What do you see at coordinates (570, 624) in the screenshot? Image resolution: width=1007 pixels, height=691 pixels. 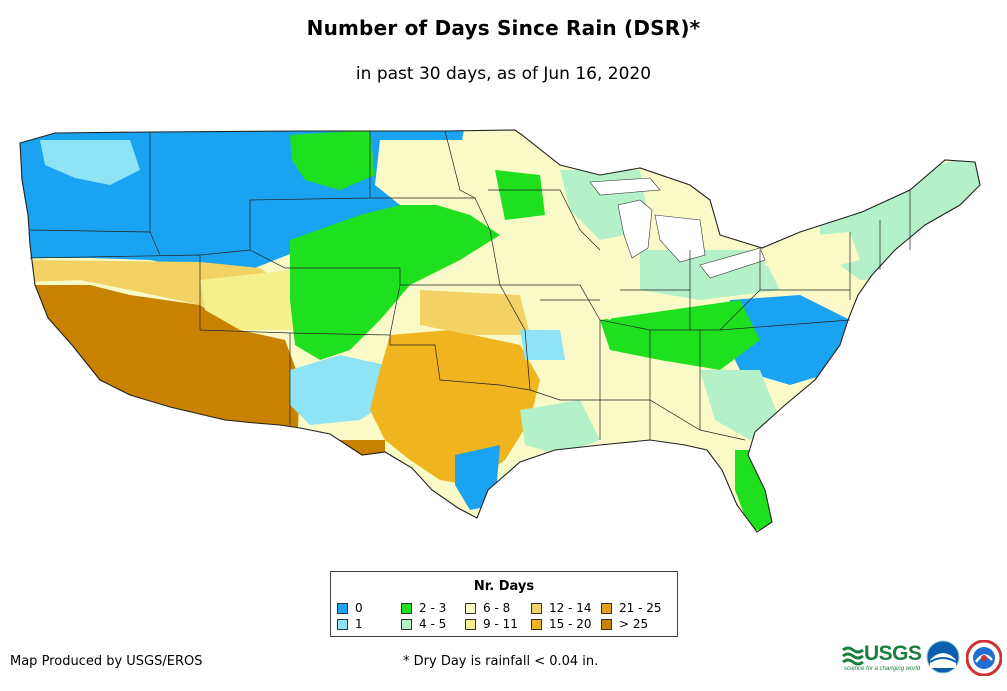 I see `legend-label: 15 - 20` at bounding box center [570, 624].